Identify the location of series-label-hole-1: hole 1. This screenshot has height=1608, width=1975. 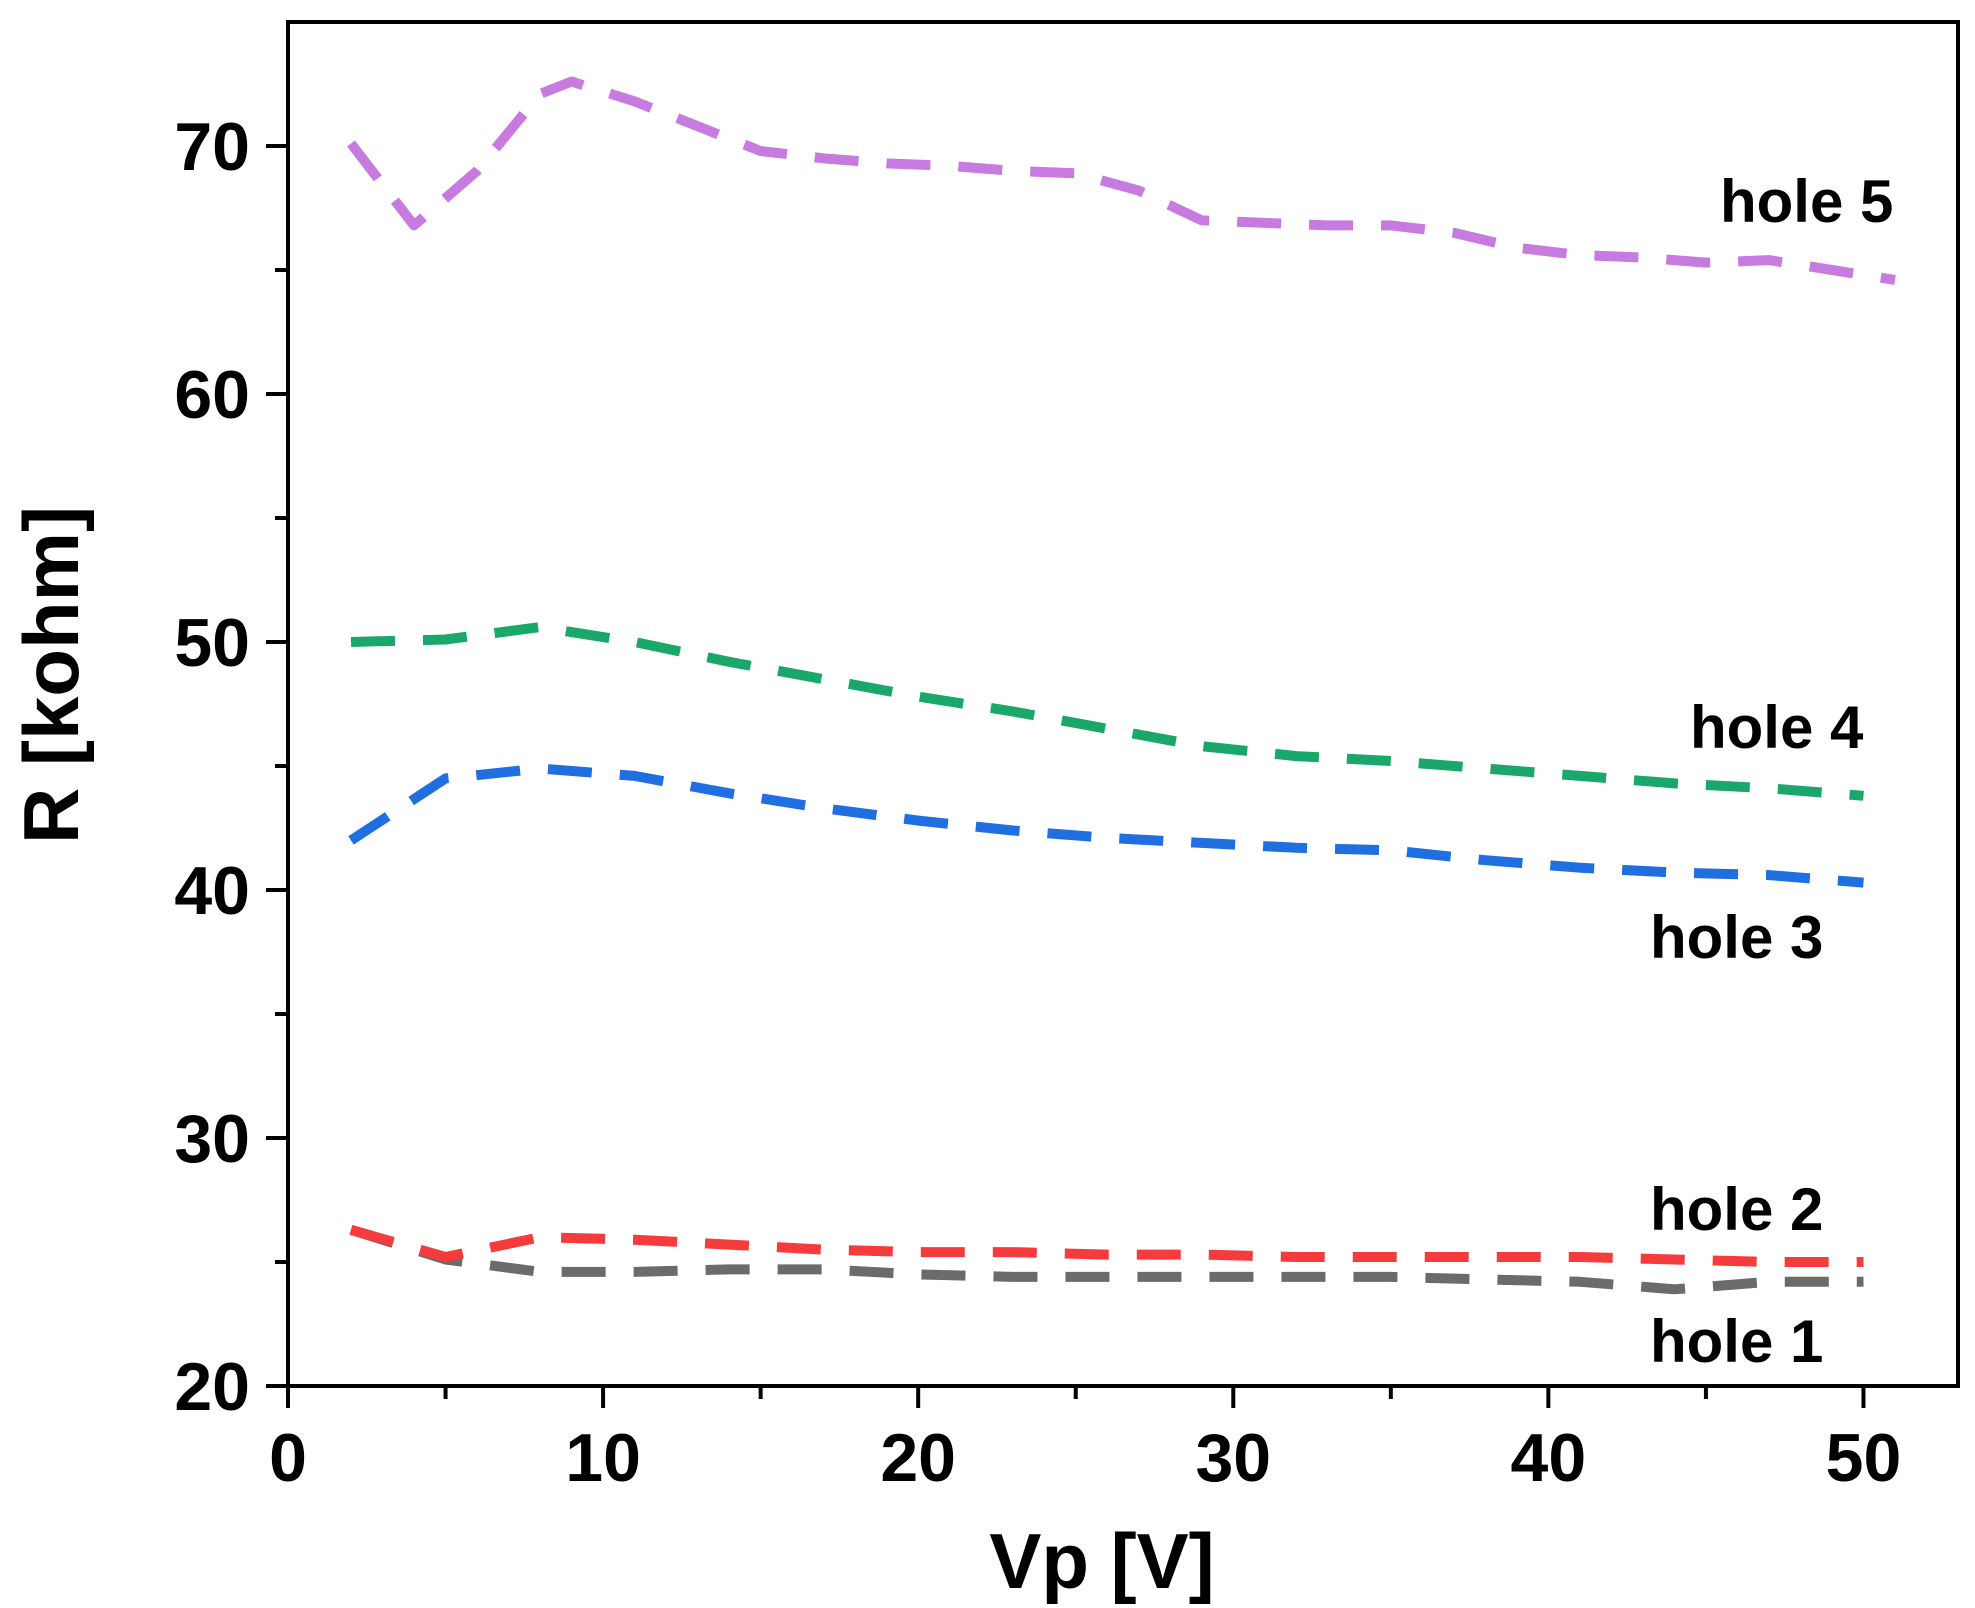
(1736, 1341).